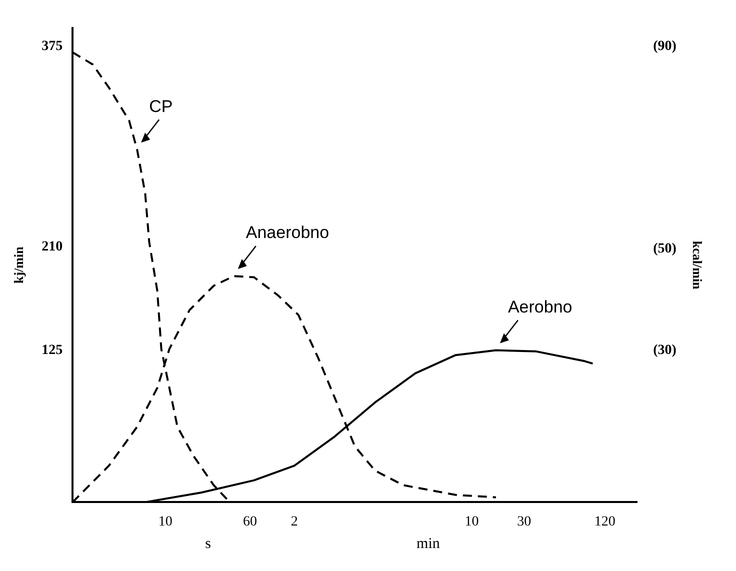 The height and width of the screenshot is (571, 736). What do you see at coordinates (52, 46) in the screenshot?
I see `y-tick-label: 375` at bounding box center [52, 46].